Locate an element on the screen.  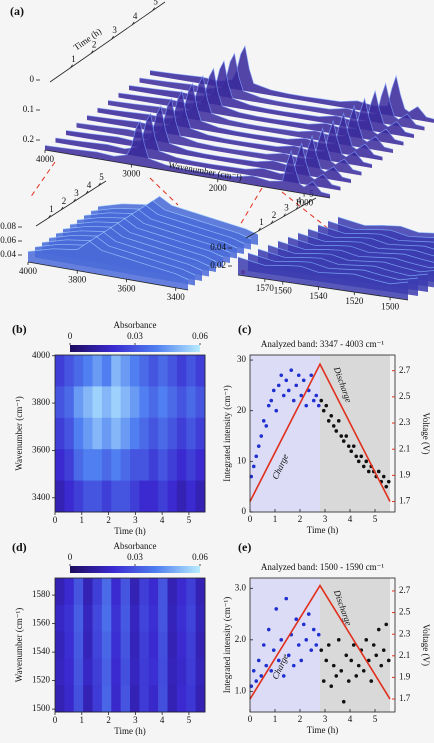
t-tick-label: 1 is located at coordinates (261, 222).